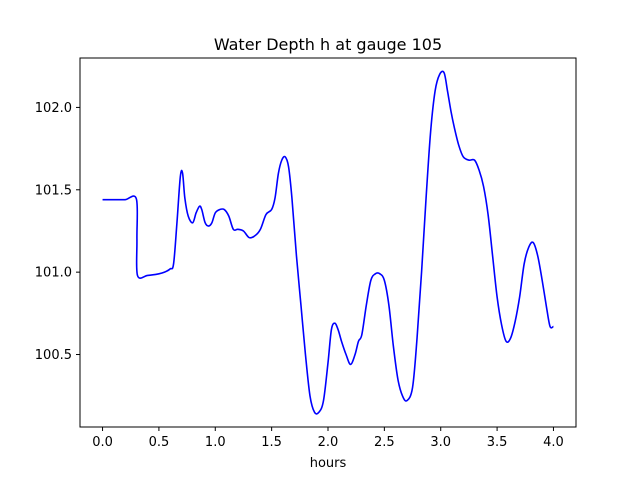 The height and width of the screenshot is (480, 640). Describe the element at coordinates (328, 442) in the screenshot. I see `x-tick-label: 2.0` at that location.